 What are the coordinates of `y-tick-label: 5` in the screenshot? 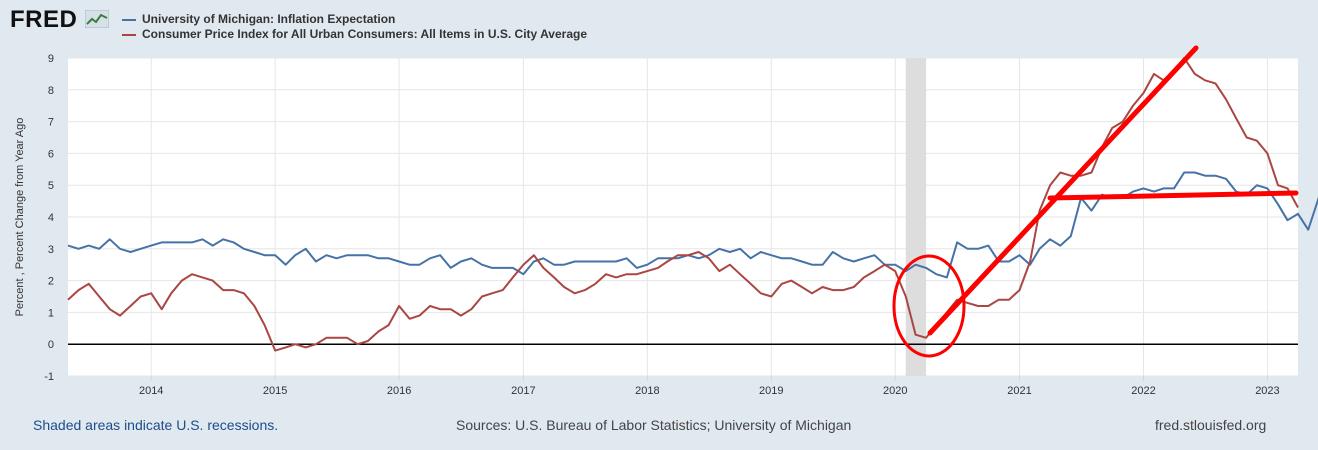 It's located at (51, 186).